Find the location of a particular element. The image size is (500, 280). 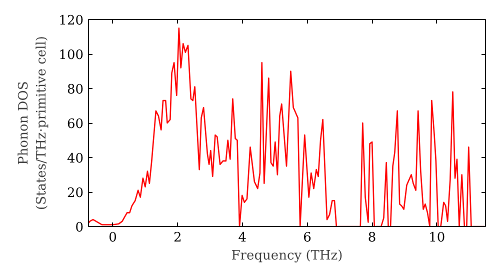

x-tick-label: 8 is located at coordinates (372, 238).